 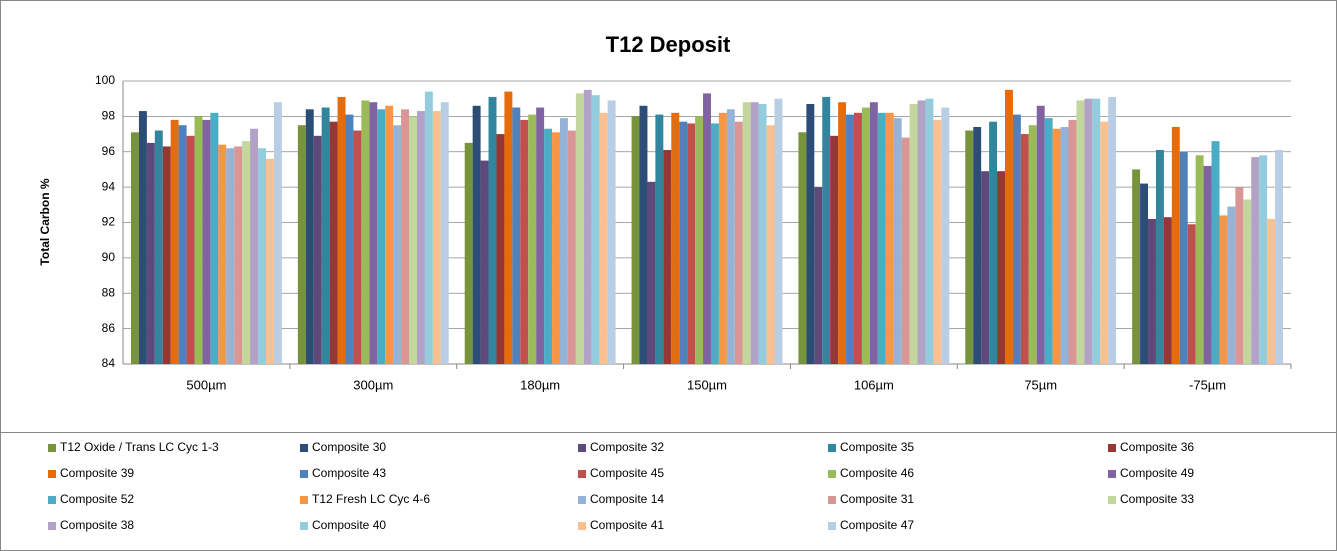 I want to click on y-tick-label: 98, so click(x=109, y=116).